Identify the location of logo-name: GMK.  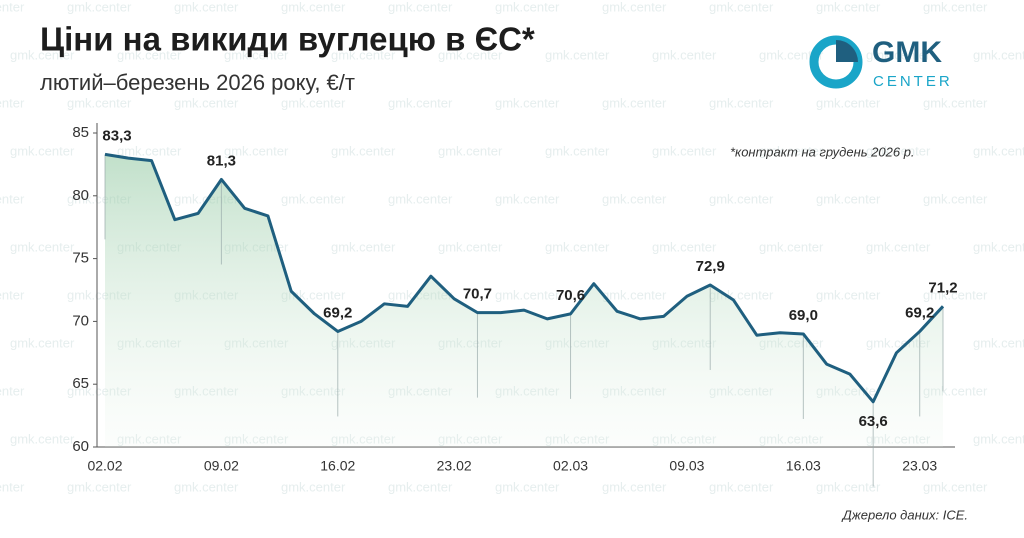
(907, 52).